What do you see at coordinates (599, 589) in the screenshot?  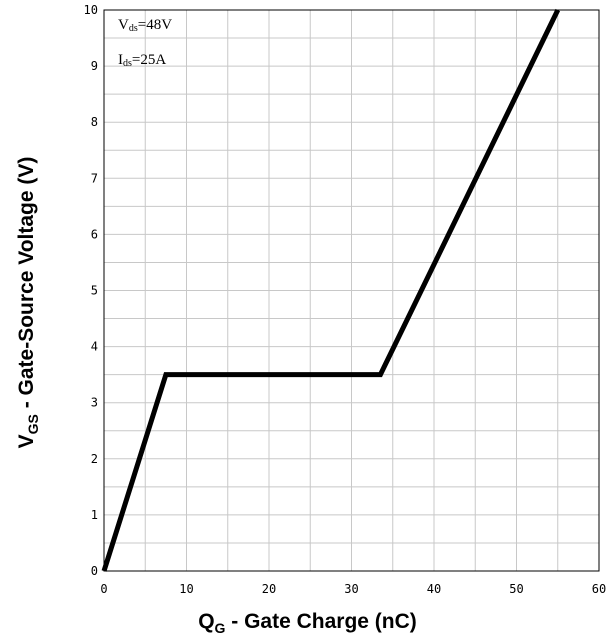 I see `x-tick-label: 60` at bounding box center [599, 589].